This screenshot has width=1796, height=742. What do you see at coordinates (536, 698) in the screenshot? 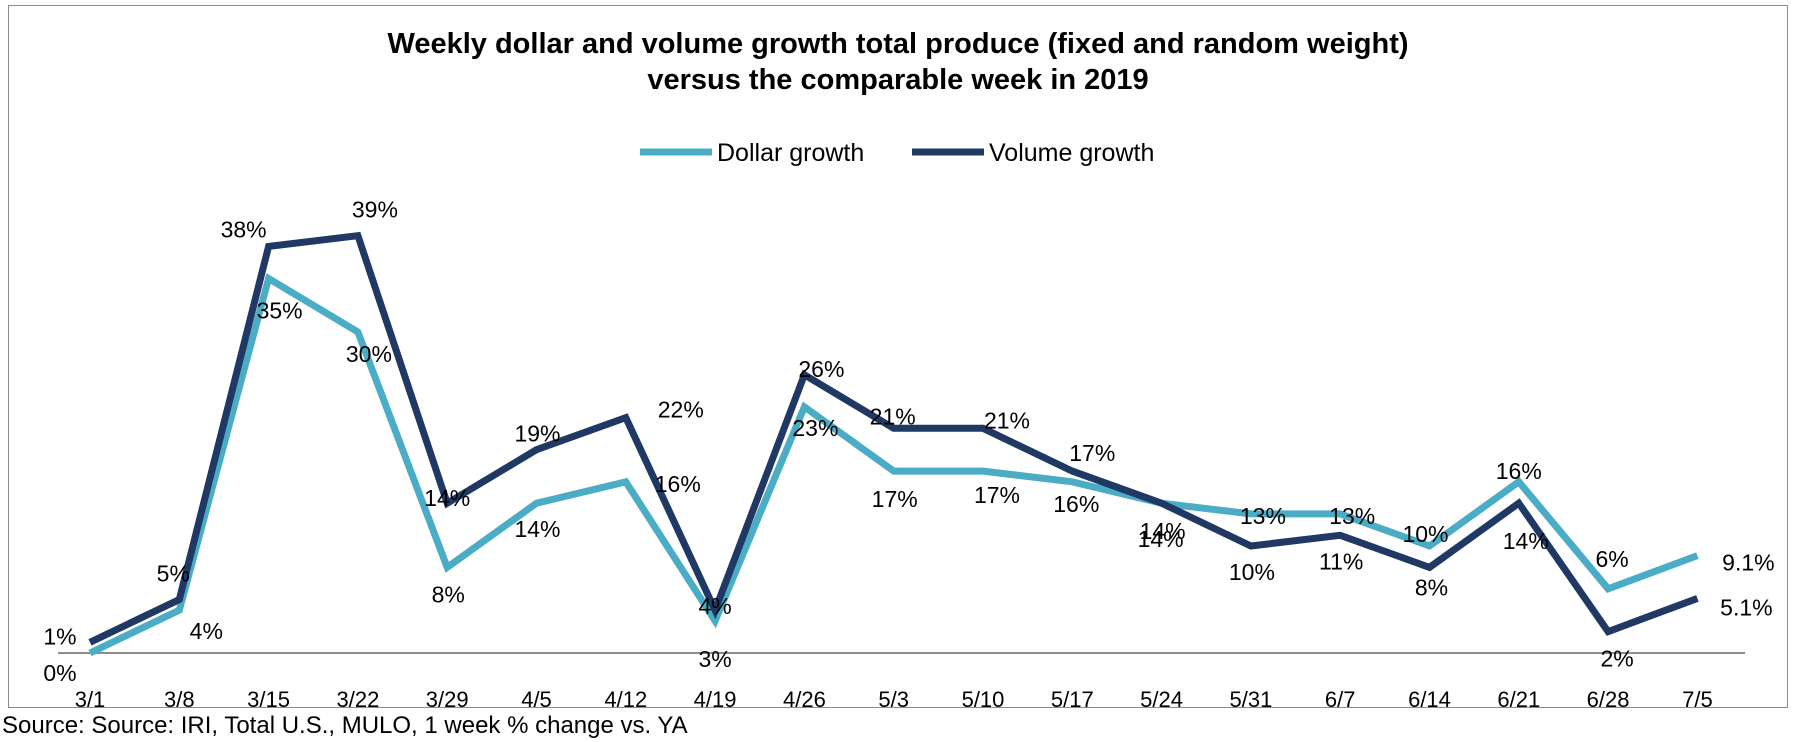
I see `x-tick-label: 4/5` at bounding box center [536, 698].